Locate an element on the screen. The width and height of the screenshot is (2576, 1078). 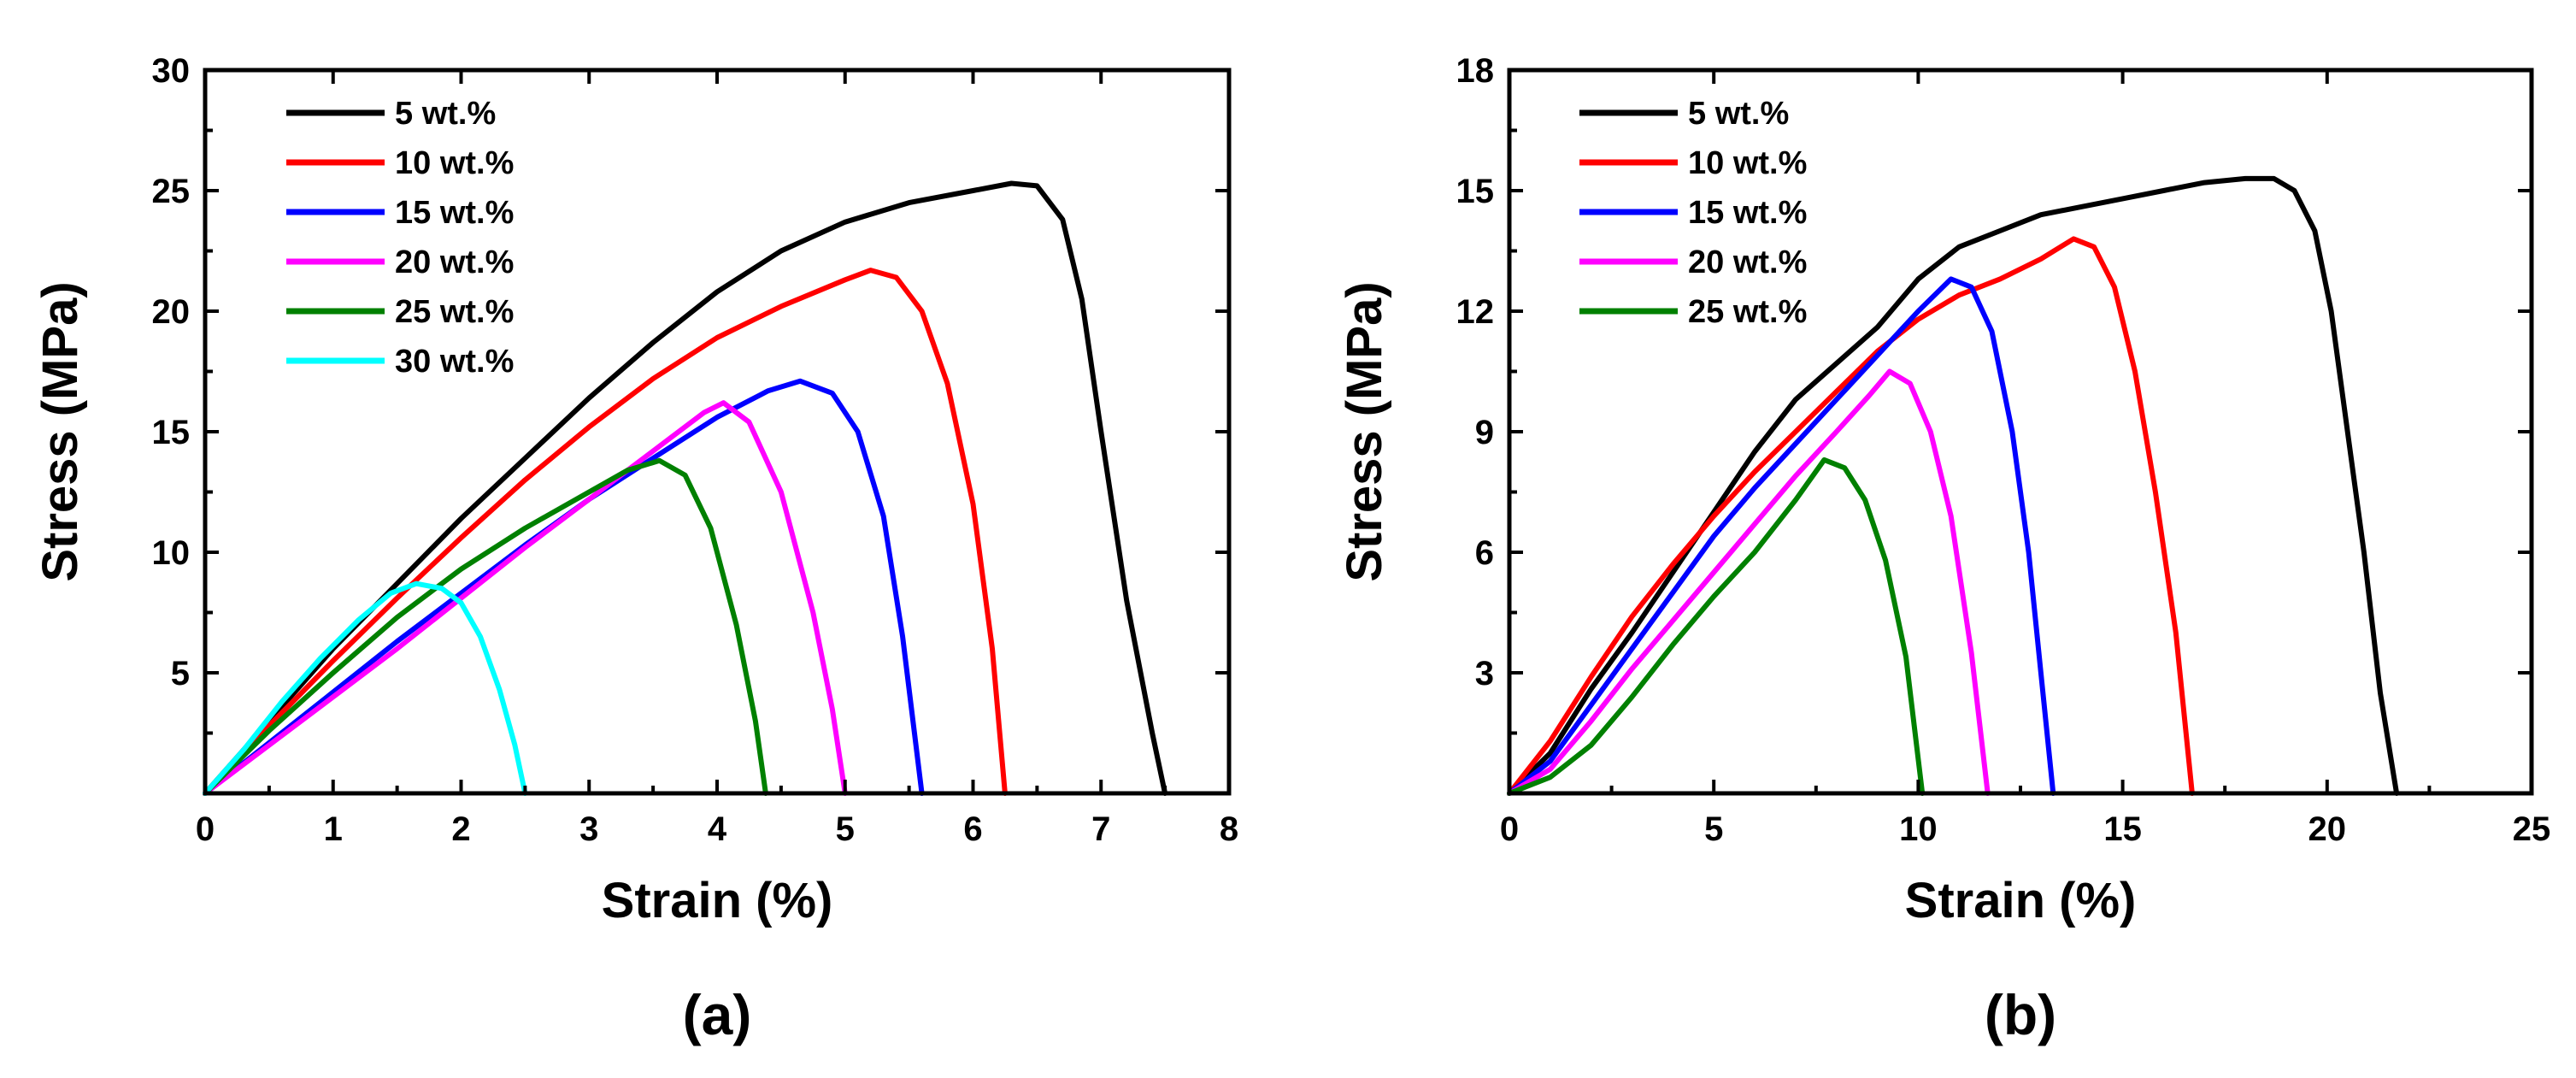
series-line-10-wt-b is located at coordinates (1851, 516).